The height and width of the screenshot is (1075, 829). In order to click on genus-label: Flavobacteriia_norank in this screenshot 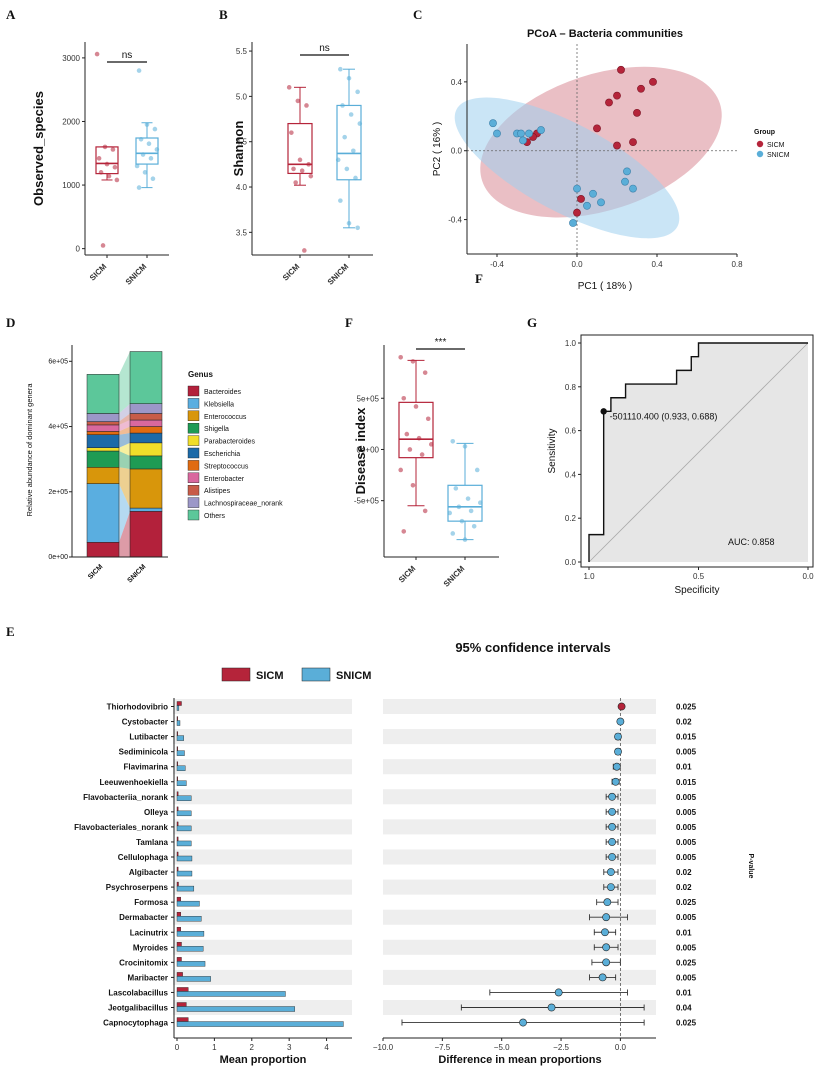, I will do `click(125, 797)`.